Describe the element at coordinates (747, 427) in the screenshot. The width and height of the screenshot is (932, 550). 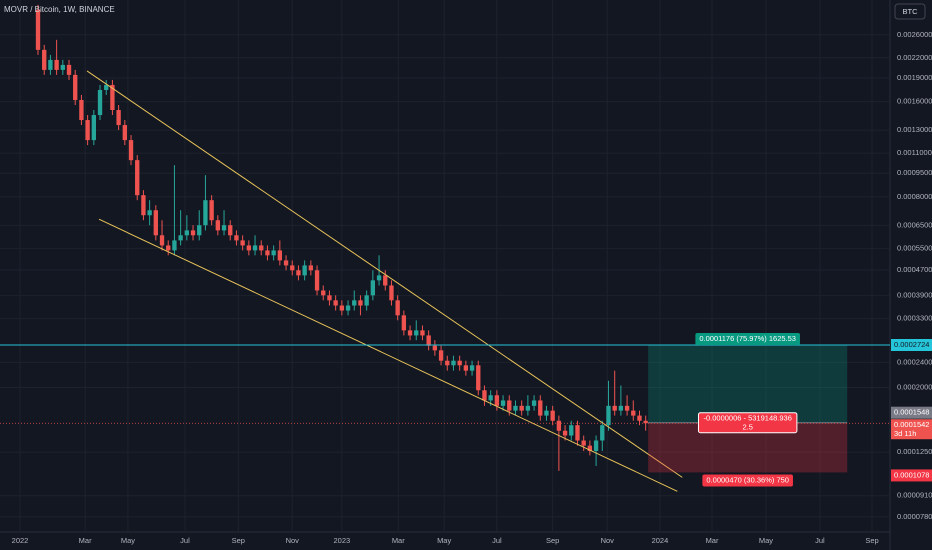
I see `center-label: 2.5` at that location.